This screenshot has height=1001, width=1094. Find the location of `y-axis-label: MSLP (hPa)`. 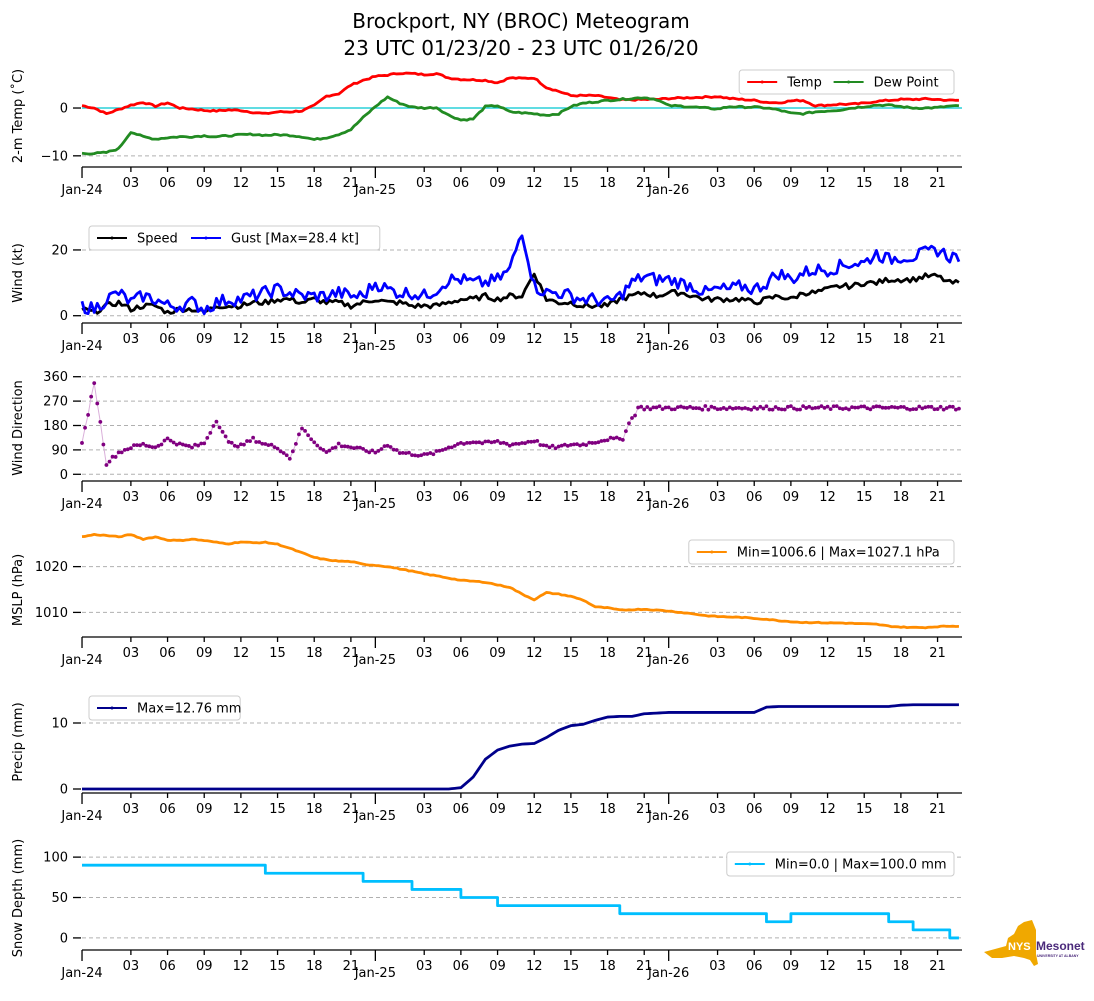

y-axis-label: MSLP (hPa) is located at coordinates (18, 590).